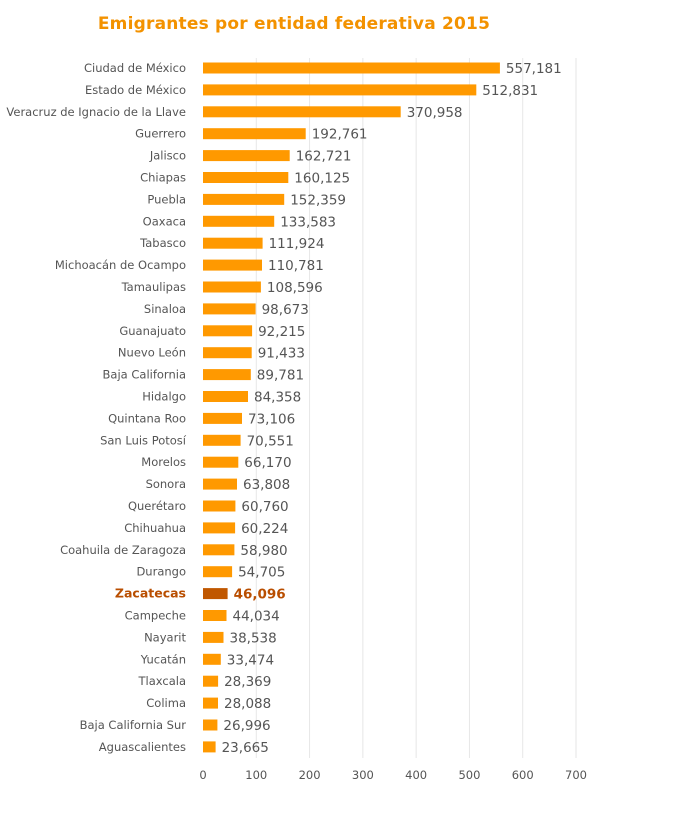 The image size is (692, 813). I want to click on value-label: 33,474, so click(250, 660).